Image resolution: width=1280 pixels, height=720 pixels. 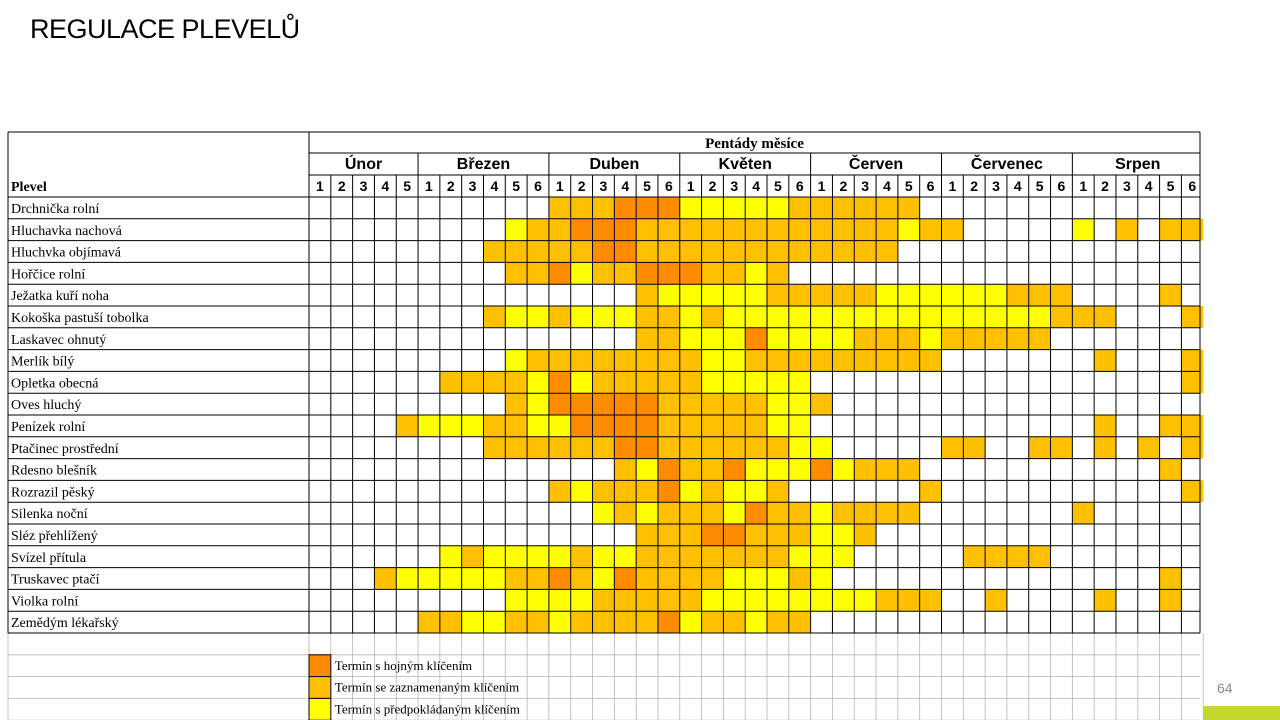 I want to click on weed-row-label: Silenka noční, so click(x=49, y=514).